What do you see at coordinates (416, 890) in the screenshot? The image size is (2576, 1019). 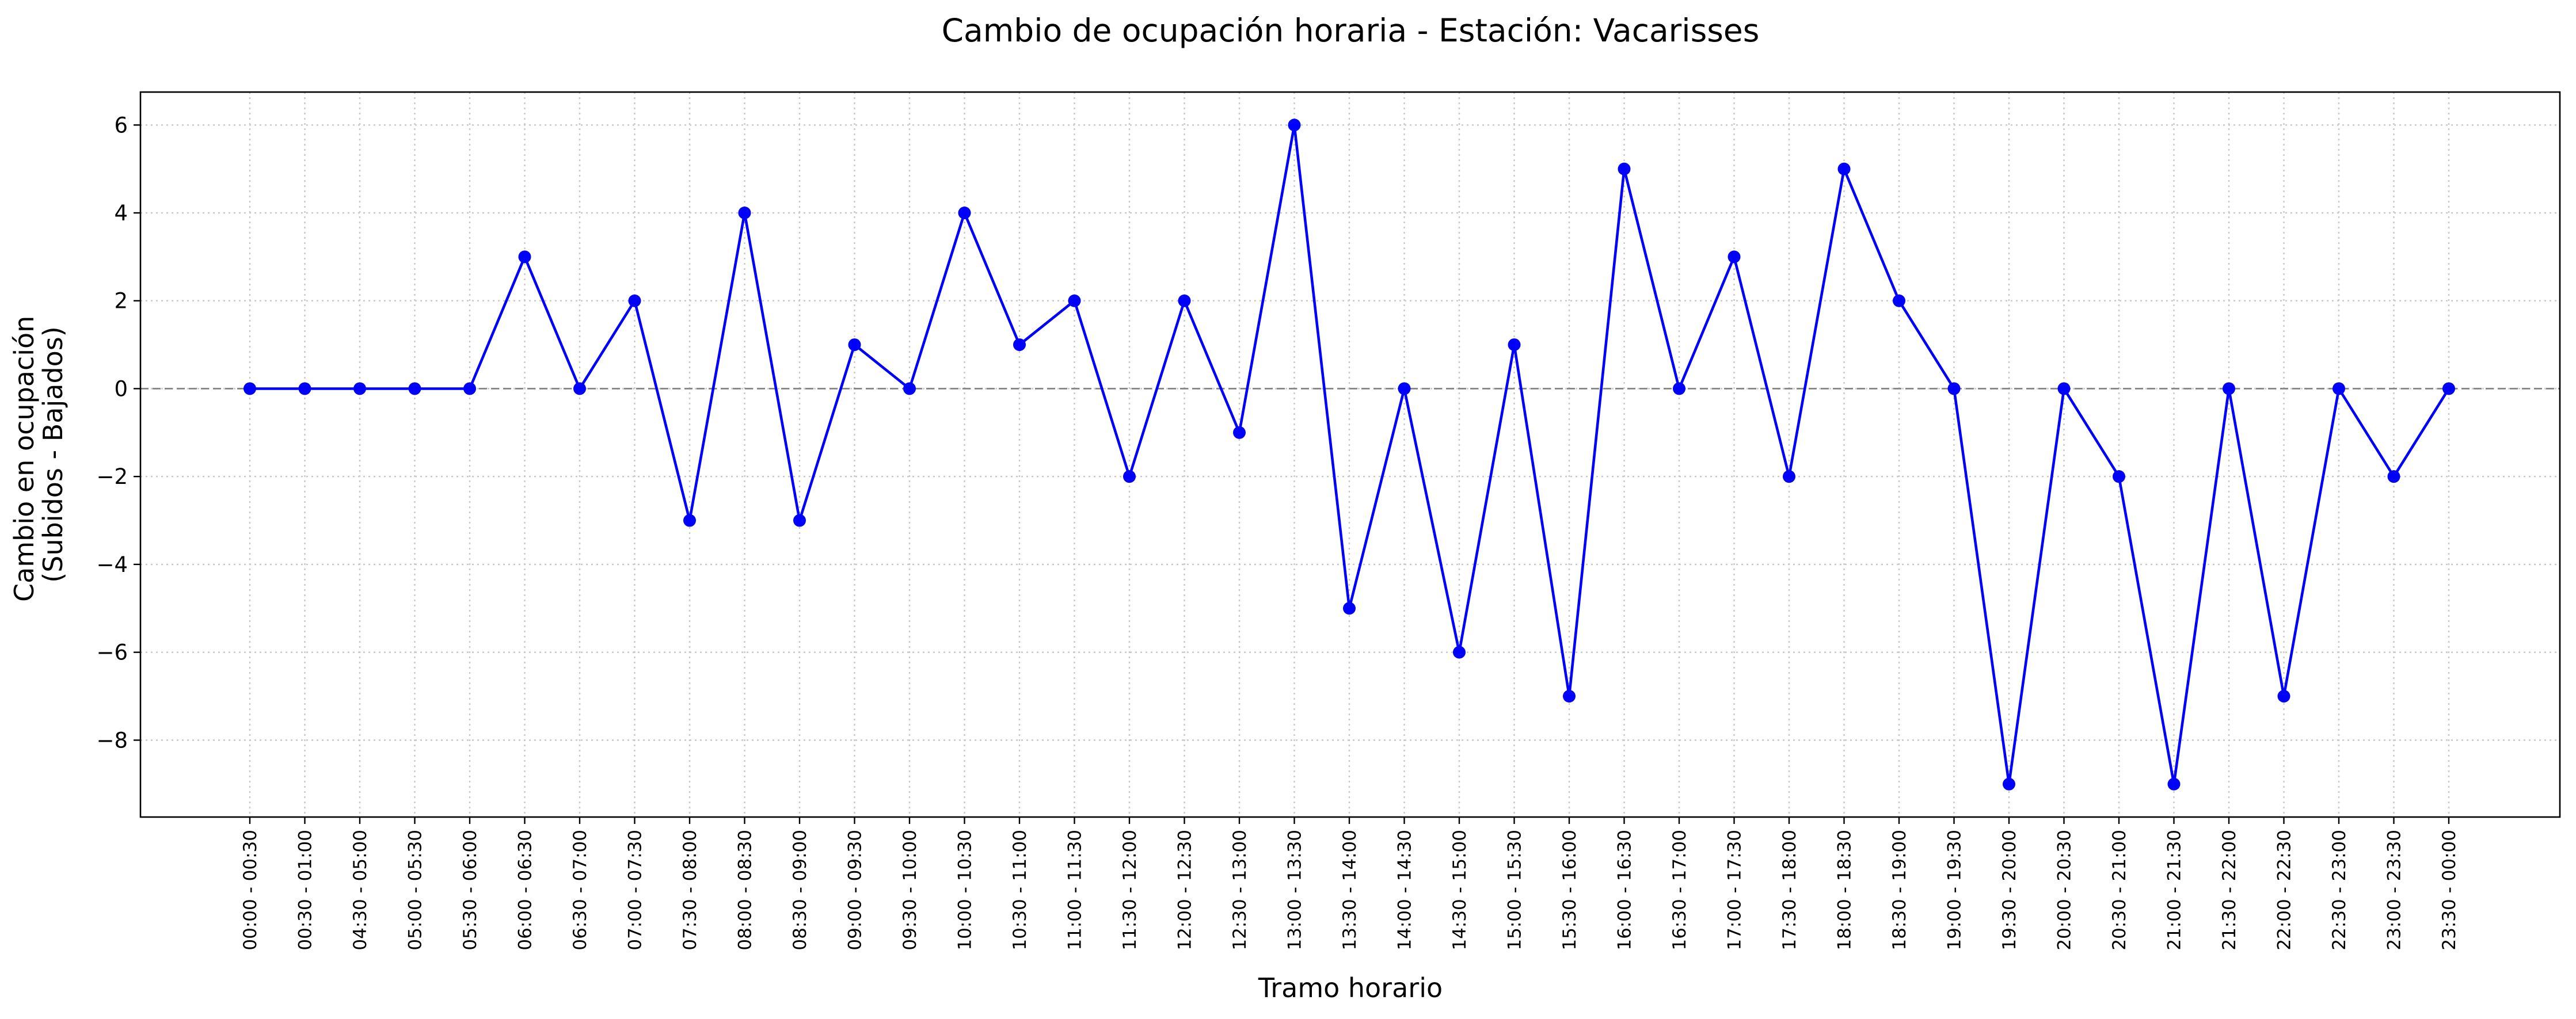 I see `x-tick-label: 05:00 - 05:30` at bounding box center [416, 890].